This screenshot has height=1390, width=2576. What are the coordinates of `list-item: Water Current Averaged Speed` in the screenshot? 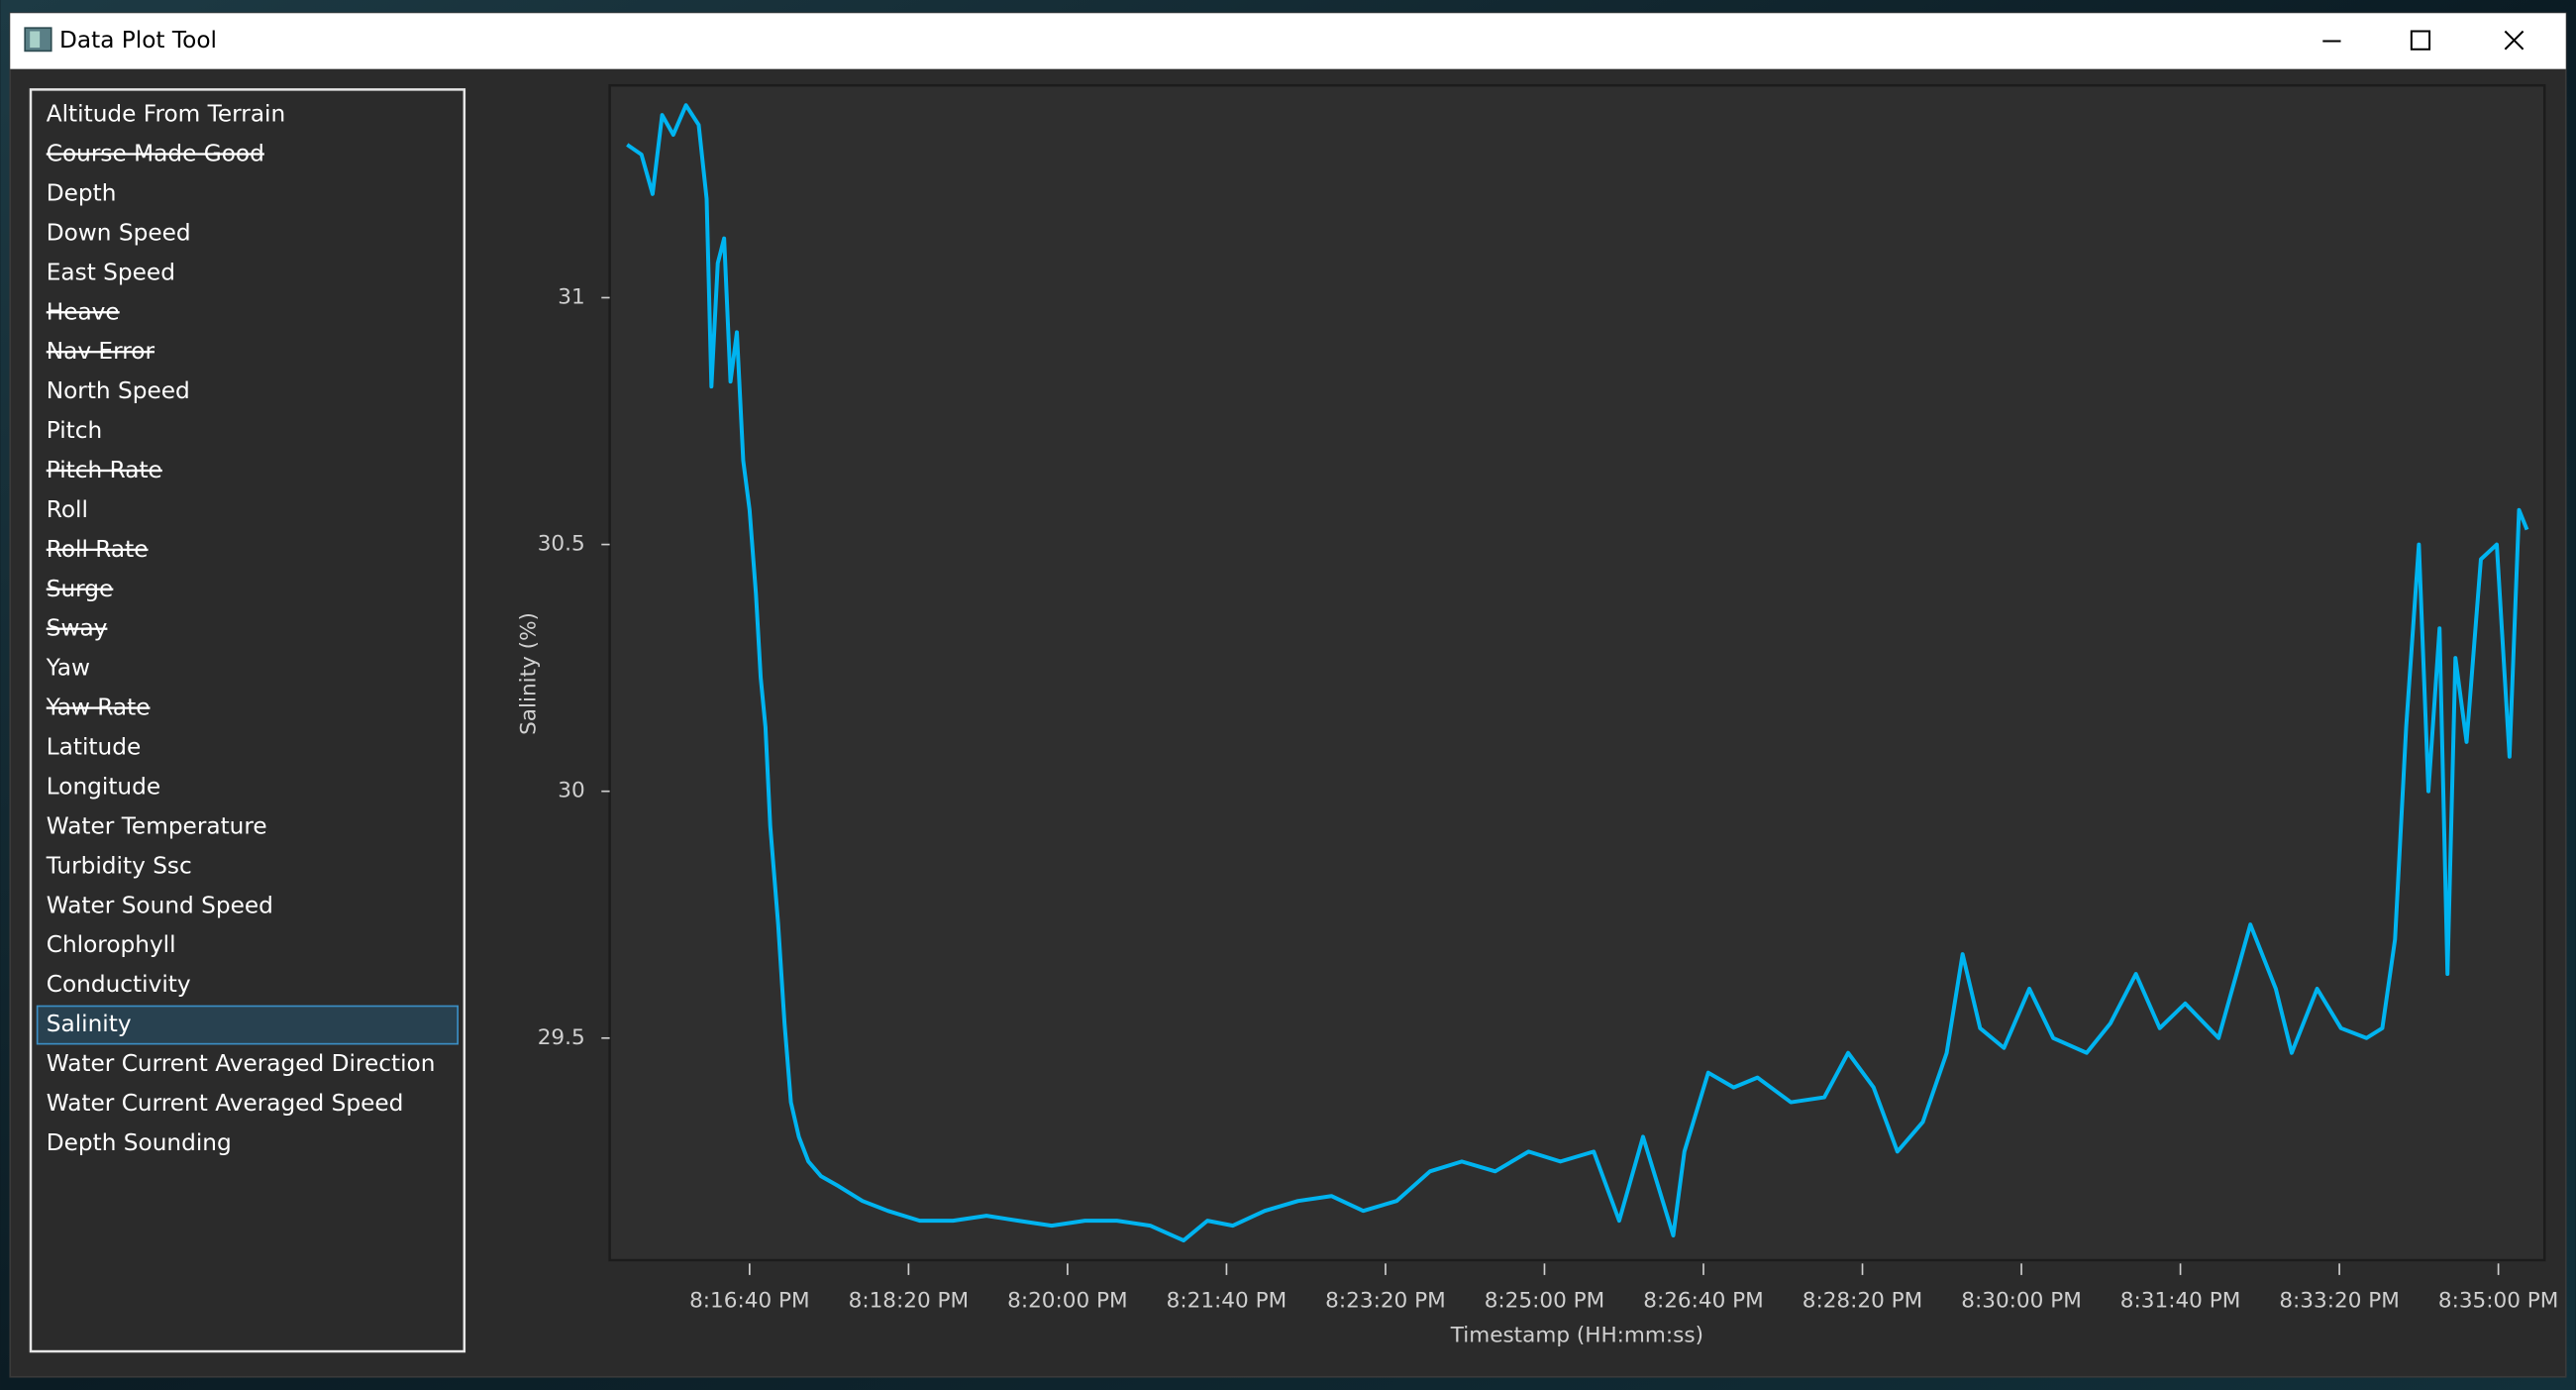 It's located at (225, 1103).